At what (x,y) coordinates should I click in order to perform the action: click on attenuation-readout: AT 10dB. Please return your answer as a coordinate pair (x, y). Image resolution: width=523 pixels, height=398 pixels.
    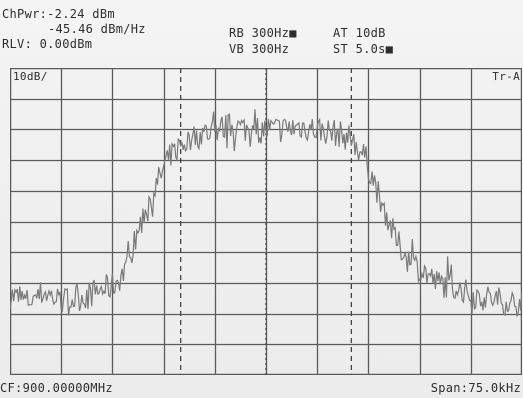
    Looking at the image, I should click on (359, 33).